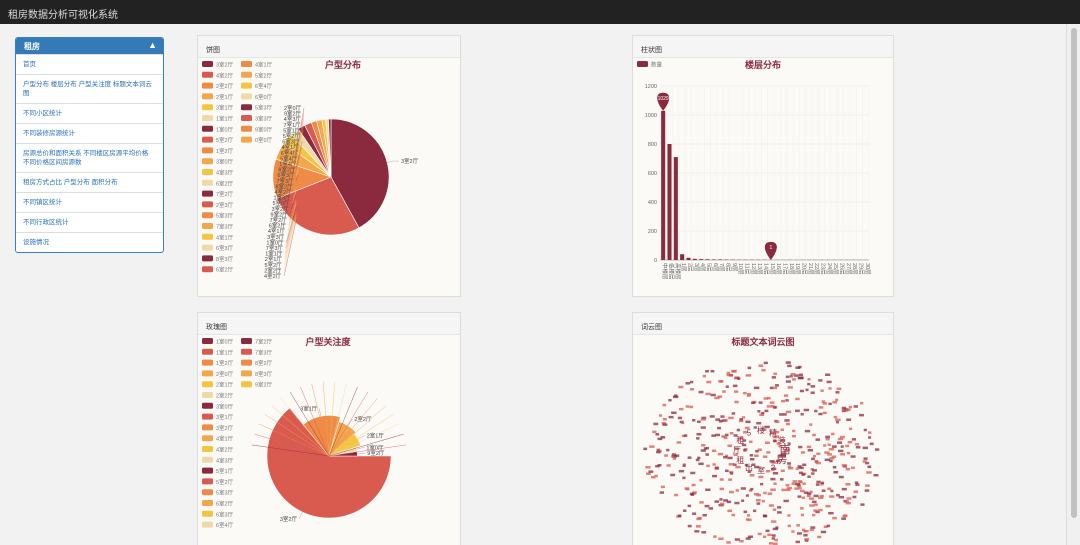 This screenshot has width=1080, height=545. Describe the element at coordinates (702, 267) in the screenshot. I see `x-tick-label: 4层` at that location.